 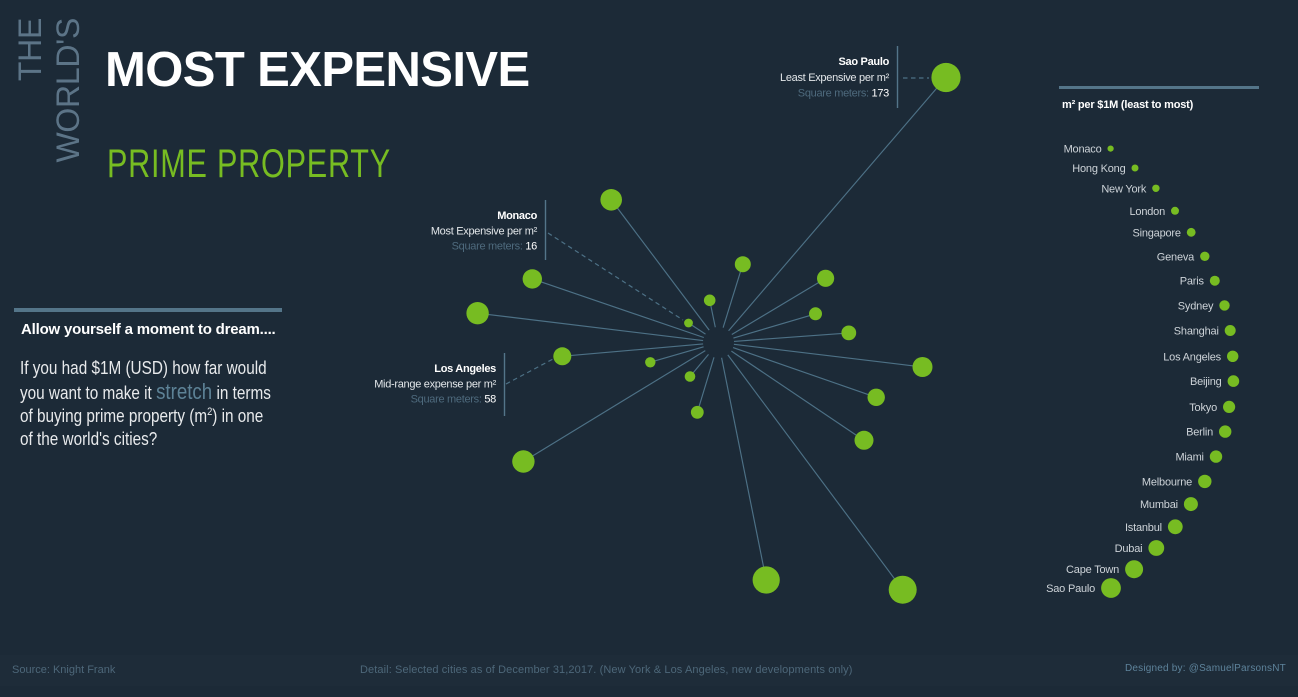 I want to click on svg-text: Shanghai, so click(x=1196, y=332).